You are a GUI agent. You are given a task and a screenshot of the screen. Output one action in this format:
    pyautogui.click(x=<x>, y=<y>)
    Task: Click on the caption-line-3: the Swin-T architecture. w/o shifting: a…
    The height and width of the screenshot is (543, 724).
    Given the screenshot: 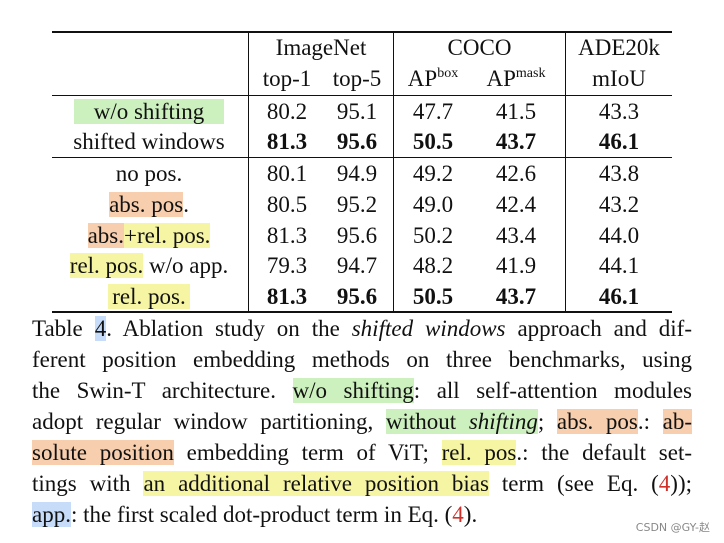 What is the action you would take?
    pyautogui.click(x=362, y=390)
    